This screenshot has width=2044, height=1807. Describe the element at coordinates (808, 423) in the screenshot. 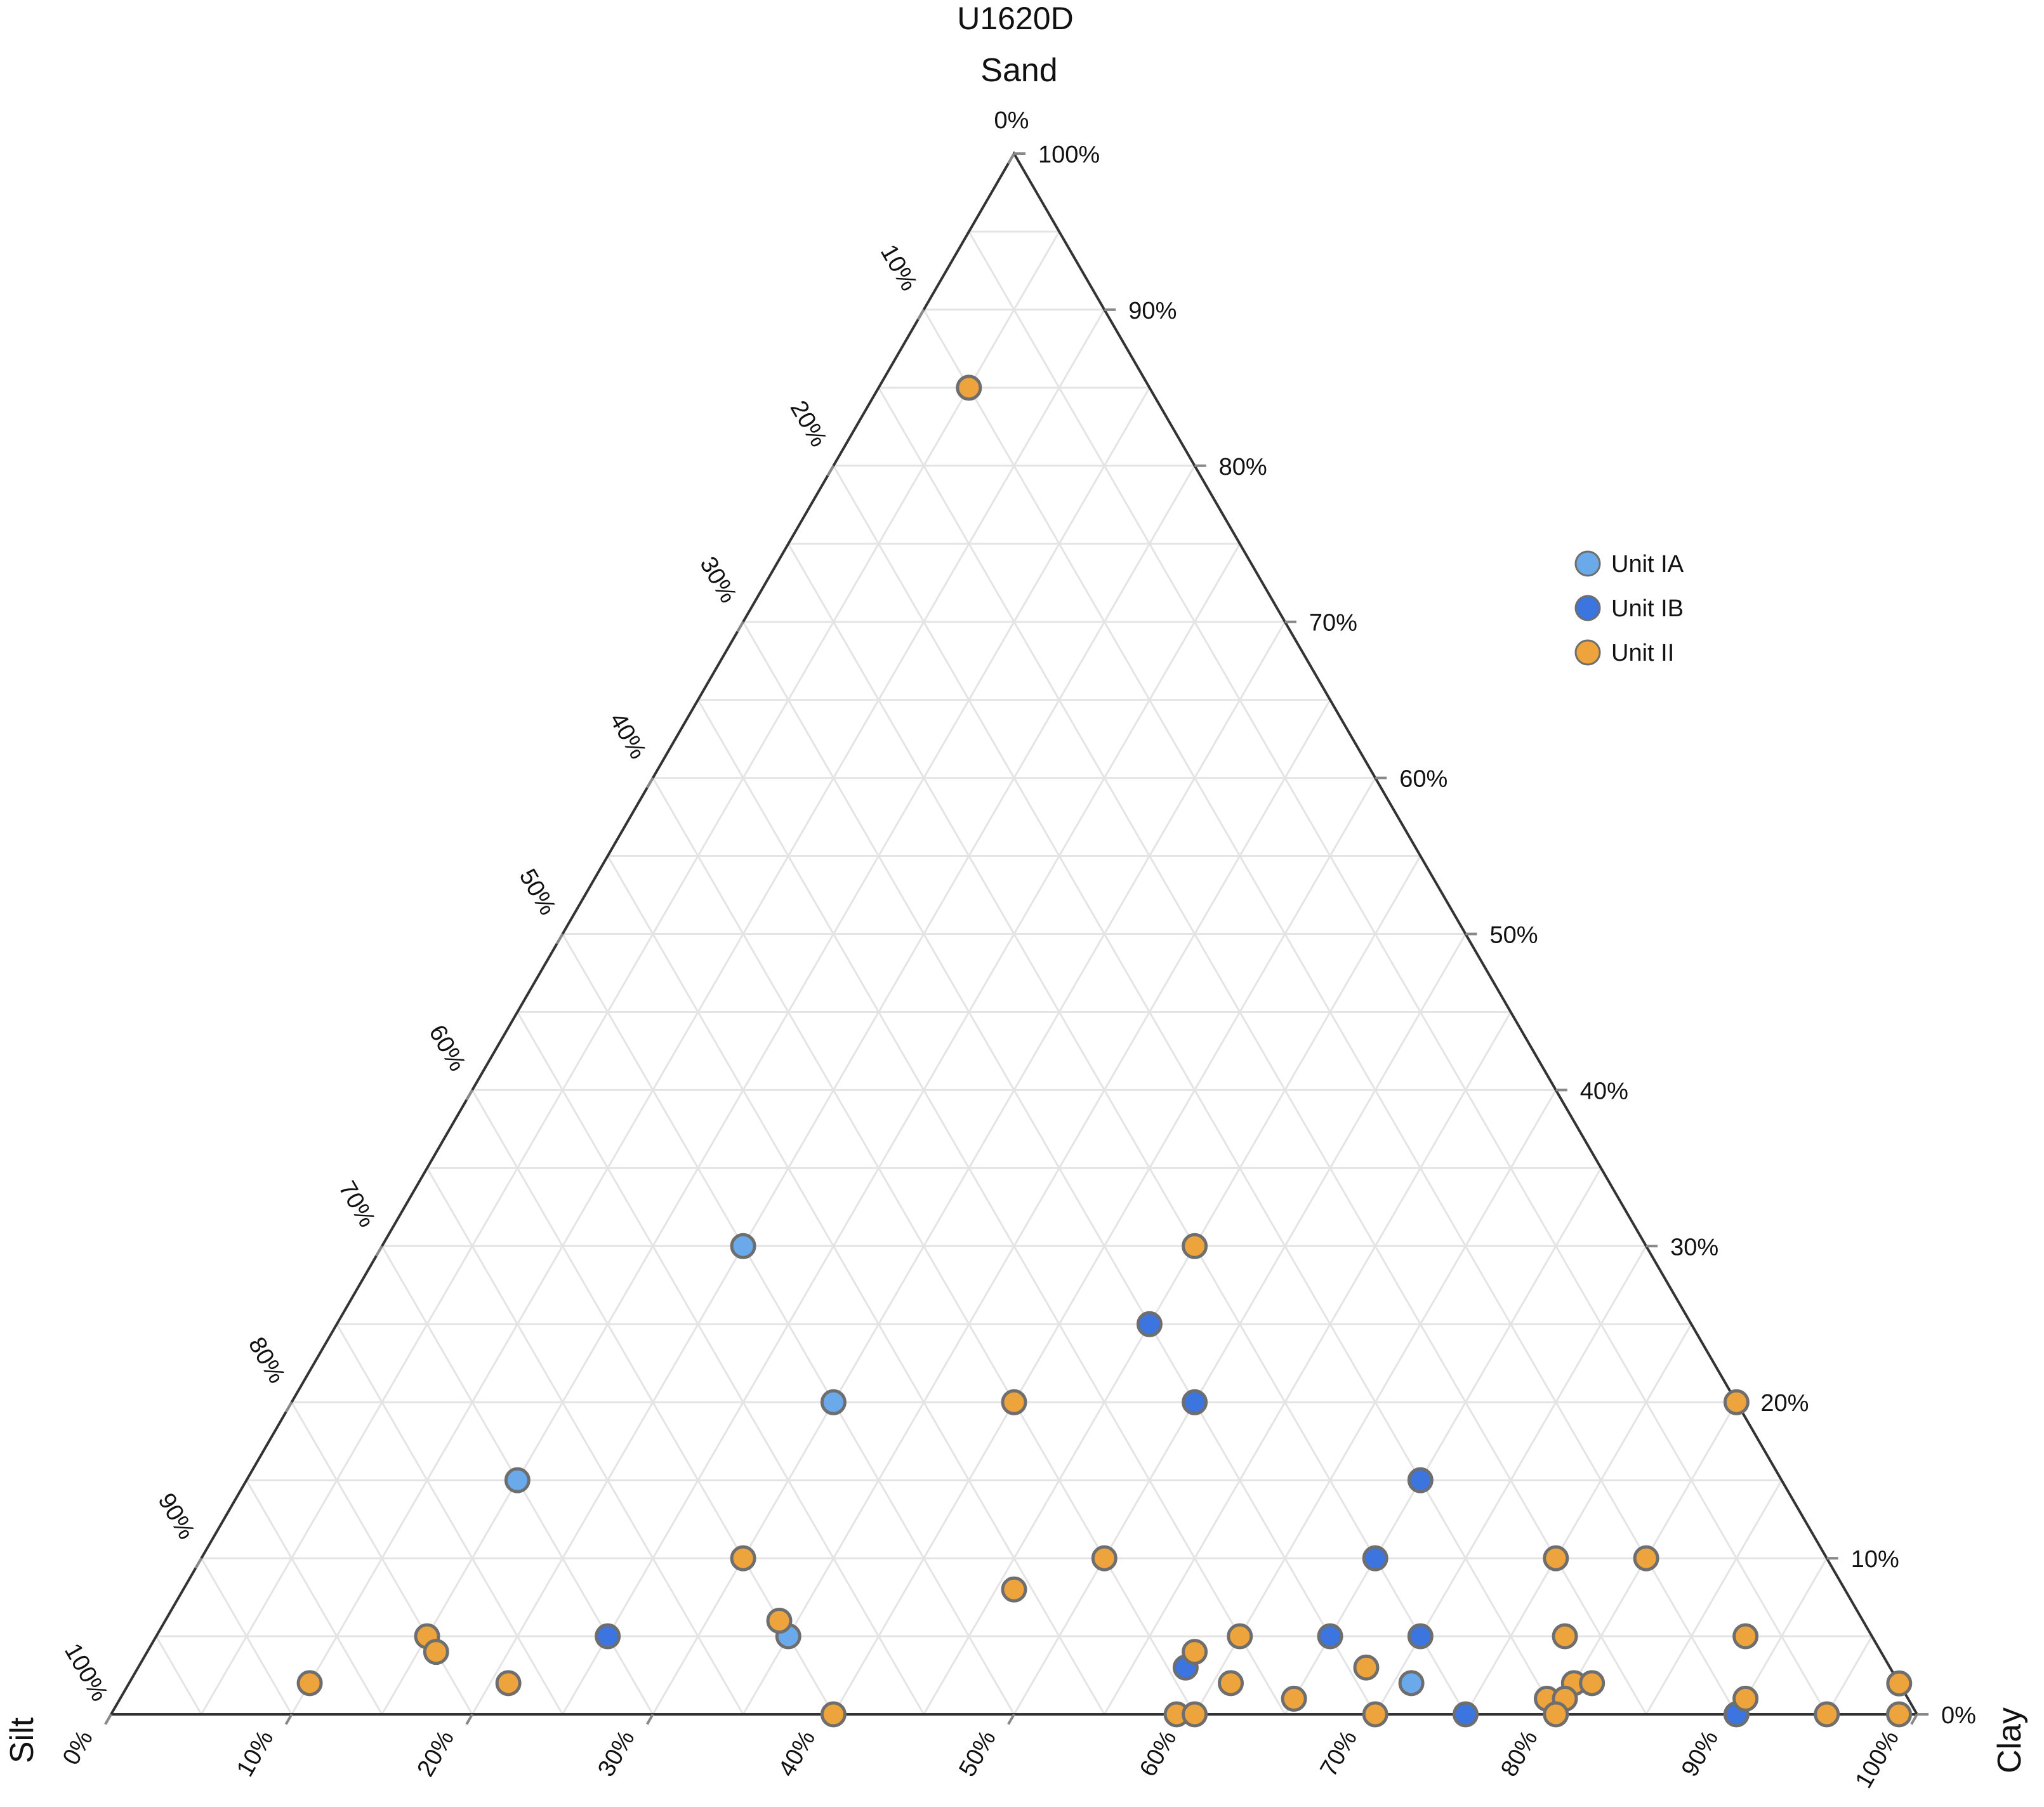

I see `left-tick-label-2: 20%` at that location.